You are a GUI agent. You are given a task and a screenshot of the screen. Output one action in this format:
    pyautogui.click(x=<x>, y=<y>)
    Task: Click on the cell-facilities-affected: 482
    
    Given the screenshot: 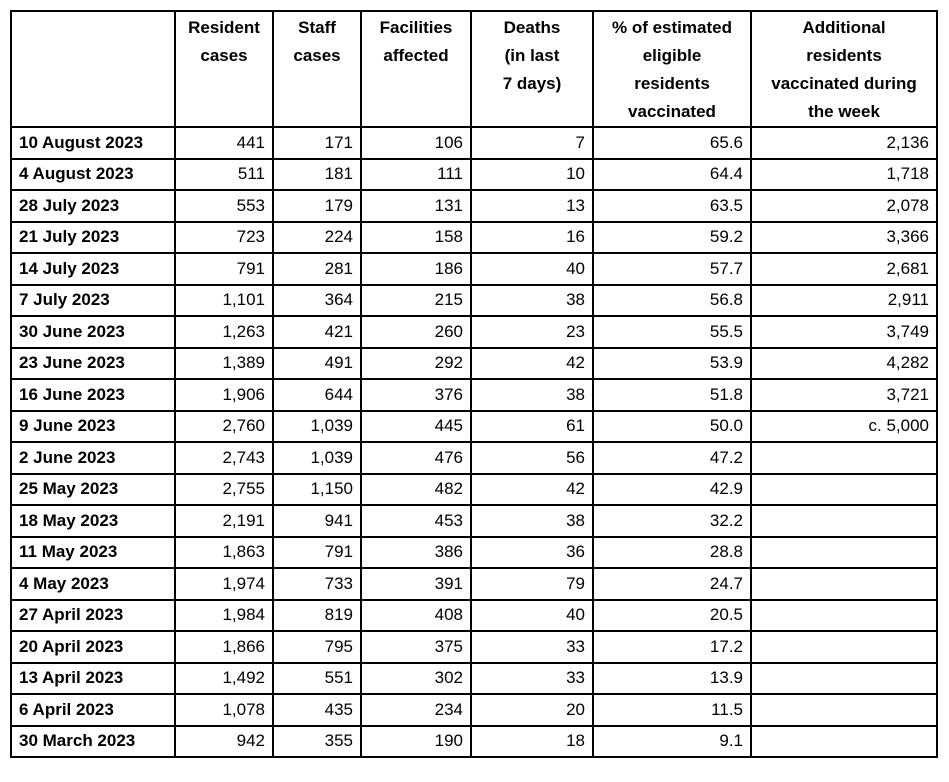 What is the action you would take?
    pyautogui.click(x=416, y=489)
    